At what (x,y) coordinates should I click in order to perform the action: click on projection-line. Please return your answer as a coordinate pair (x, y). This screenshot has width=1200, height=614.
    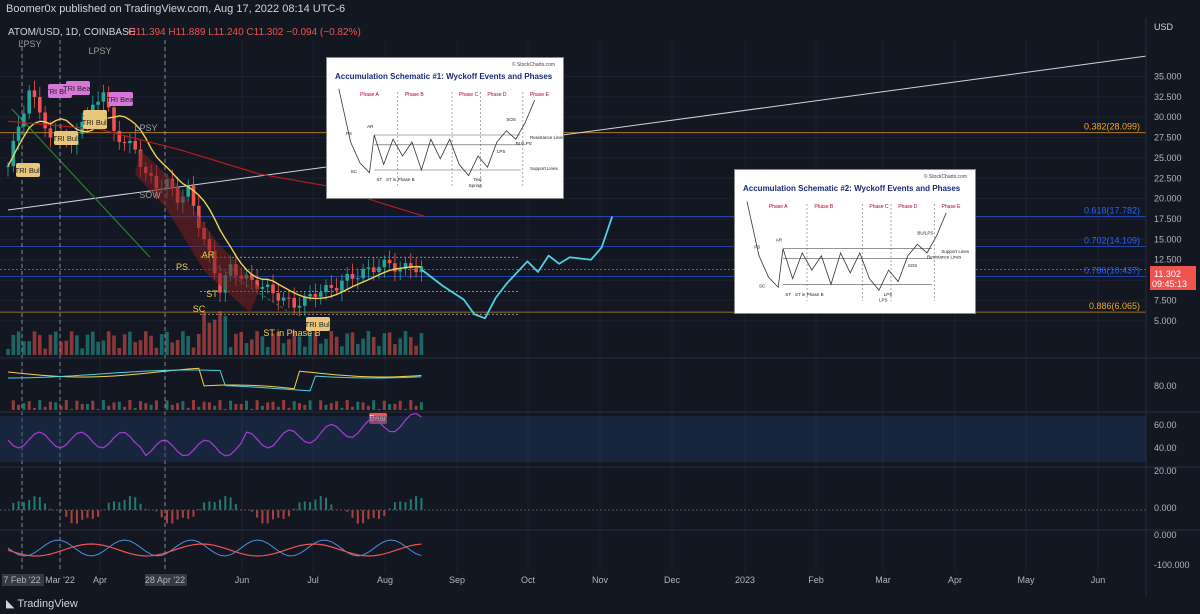
    Looking at the image, I should click on (517, 268).